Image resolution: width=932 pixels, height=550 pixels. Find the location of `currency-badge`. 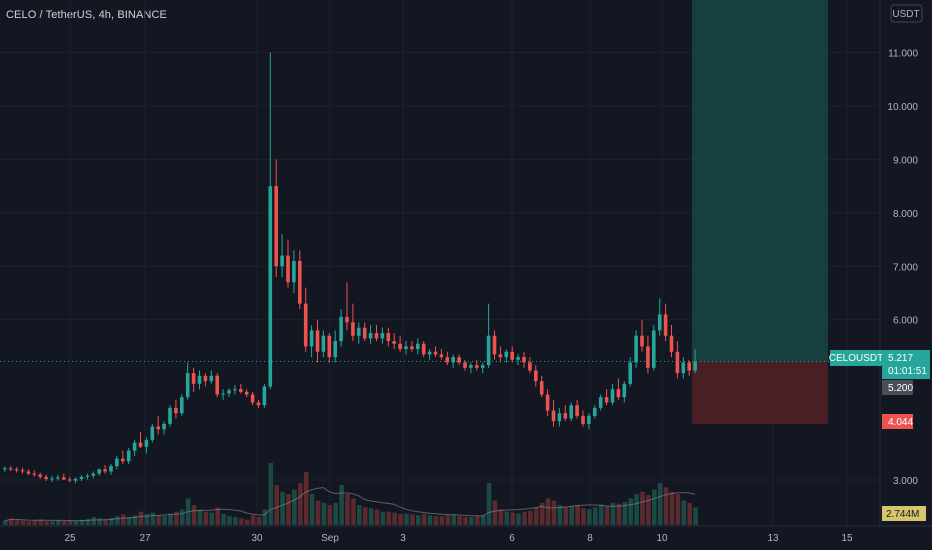

currency-badge is located at coordinates (906, 13).